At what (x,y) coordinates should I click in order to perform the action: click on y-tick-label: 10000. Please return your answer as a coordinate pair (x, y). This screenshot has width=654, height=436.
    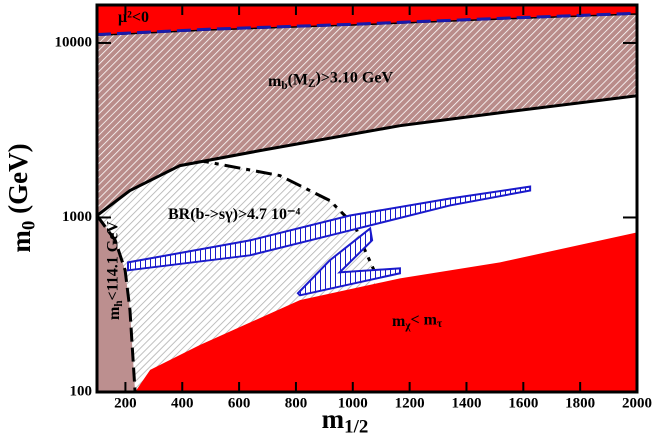
    Looking at the image, I should click on (74, 42).